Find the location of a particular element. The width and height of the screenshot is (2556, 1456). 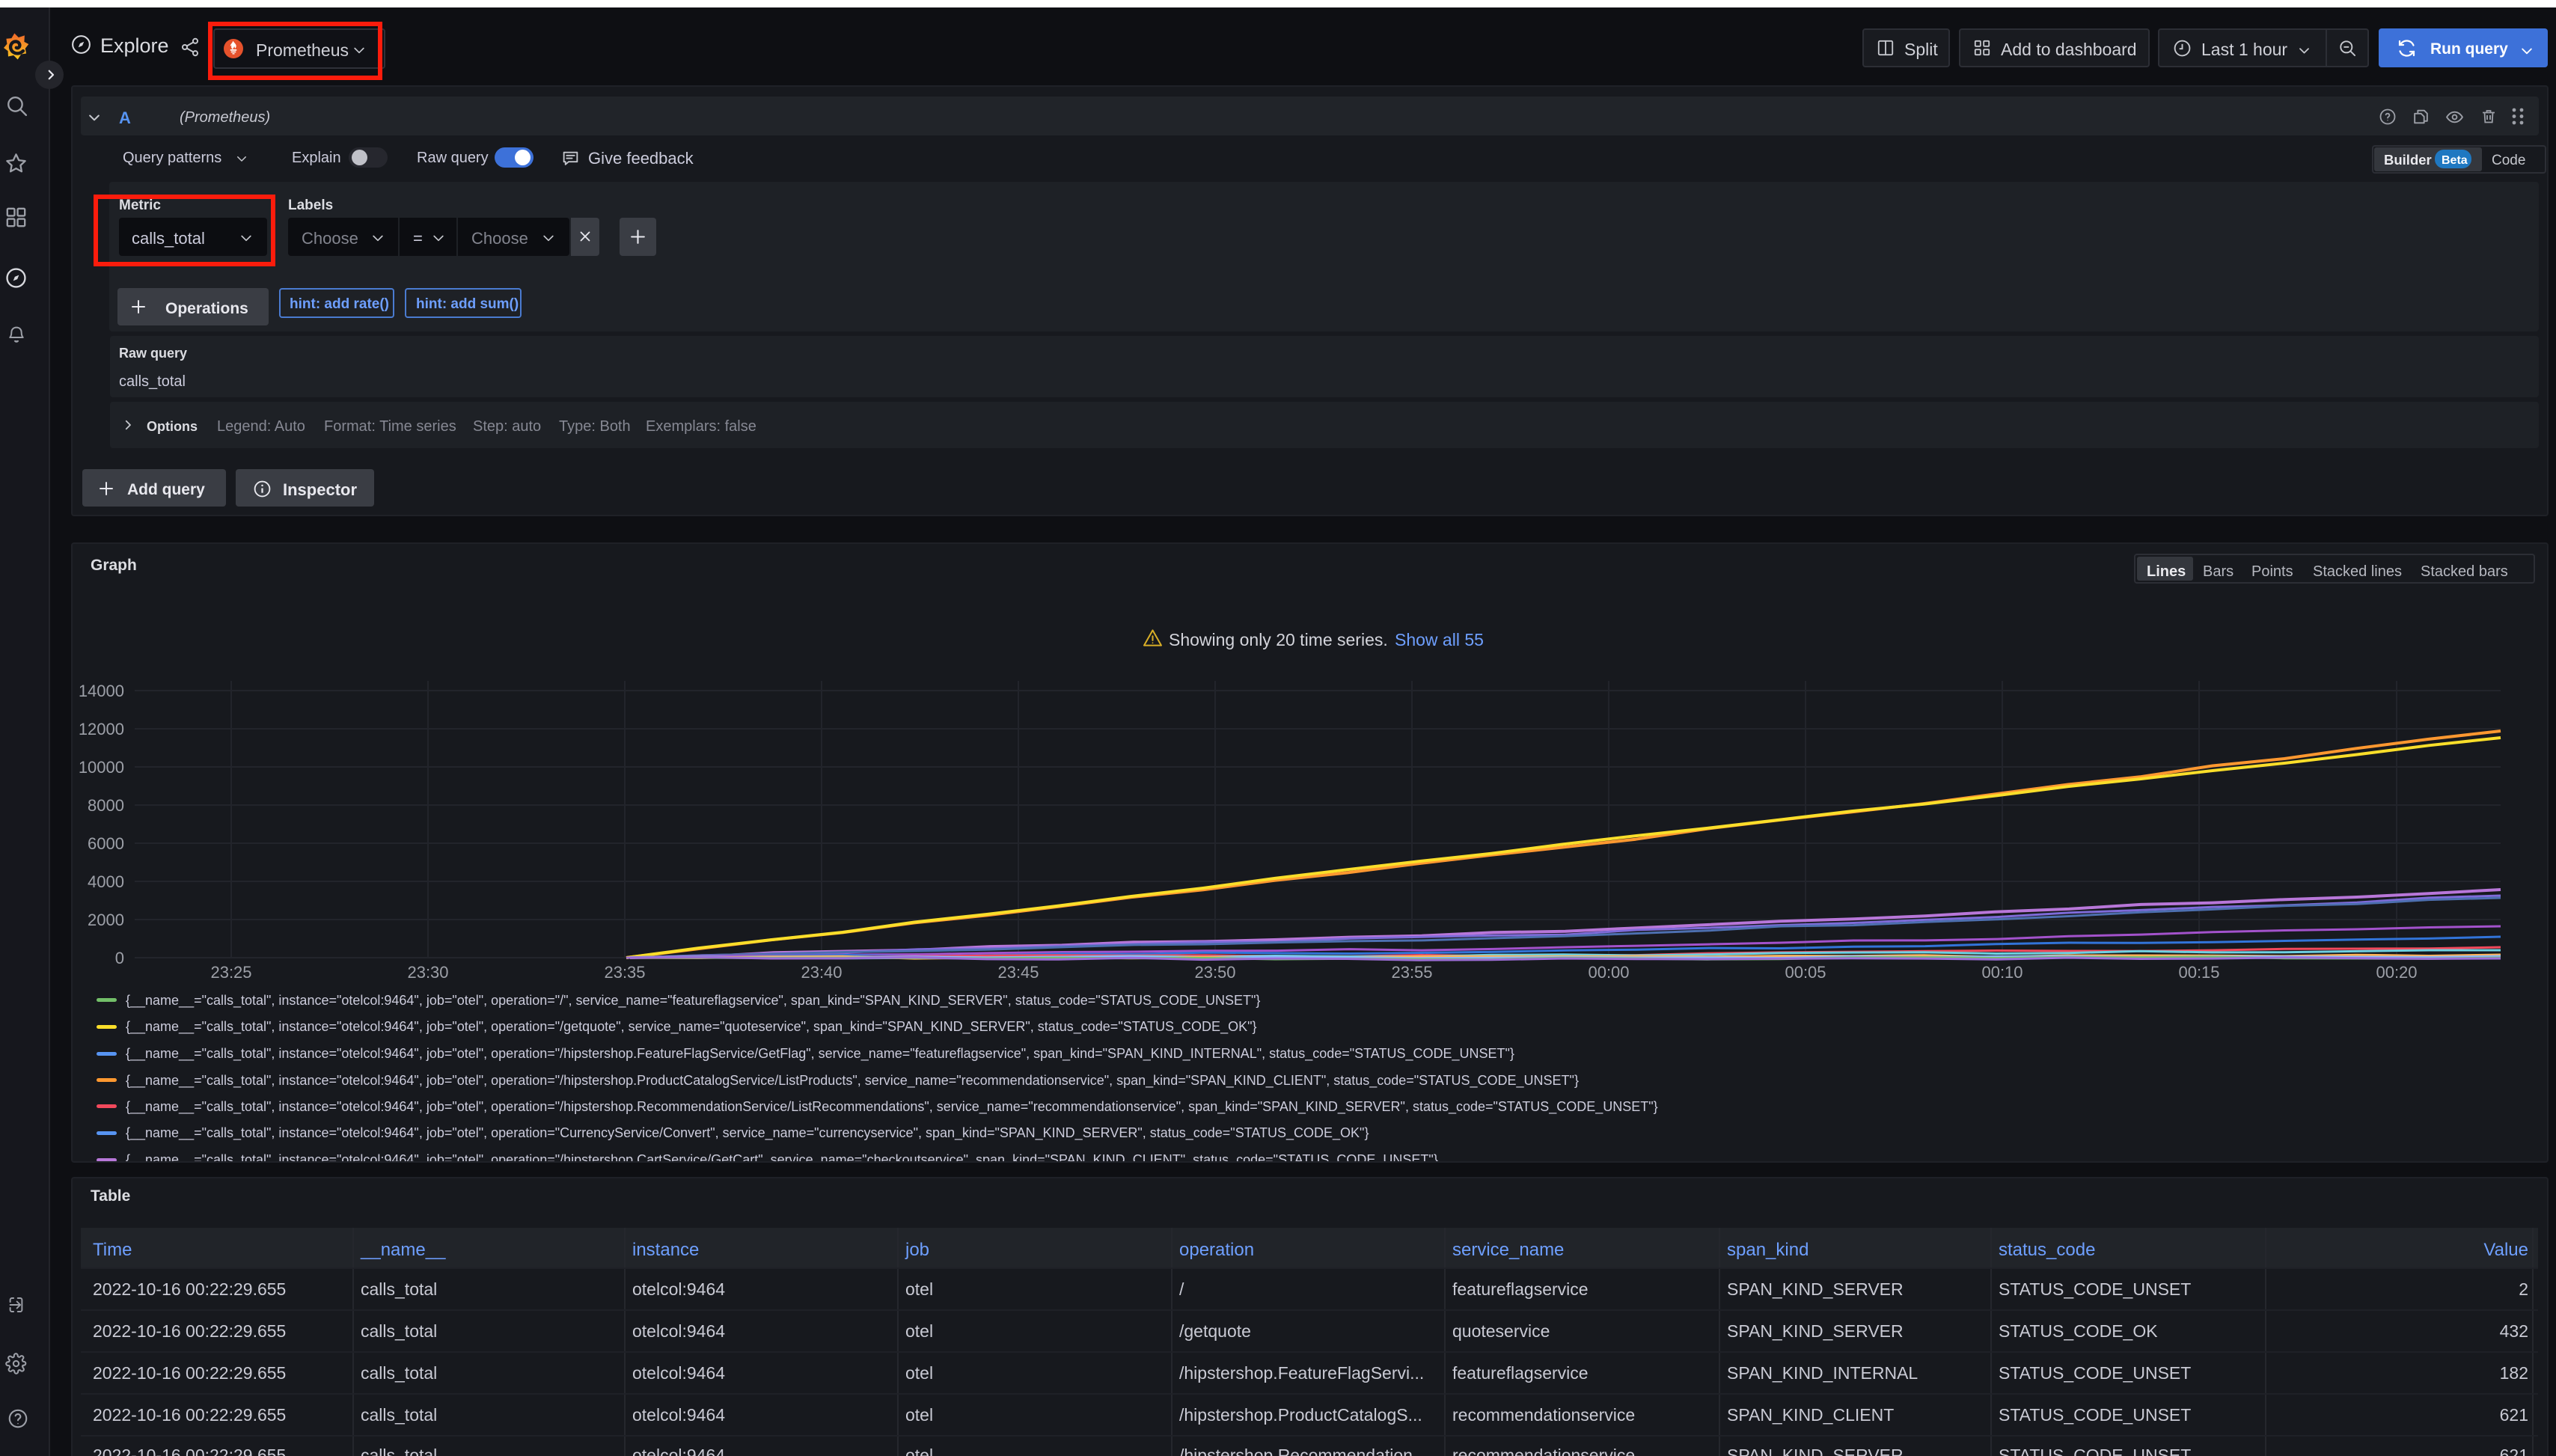

svg-text: 23:30 is located at coordinates (427, 972).